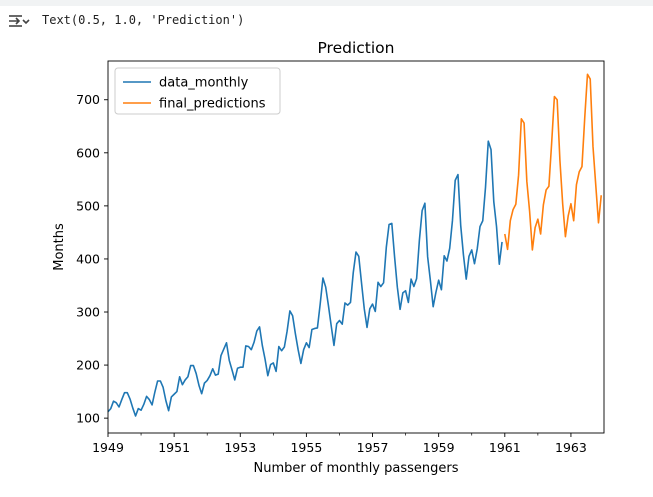  I want to click on y-tick-label: 100, so click(88, 418).